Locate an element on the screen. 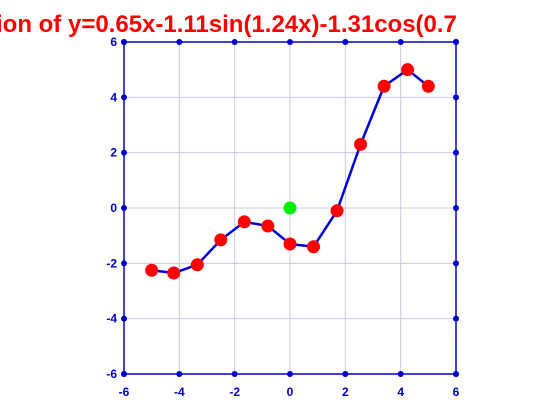 Image resolution: width=560 pixels, height=420 pixels. y-tick-label: 4 is located at coordinates (113, 97).